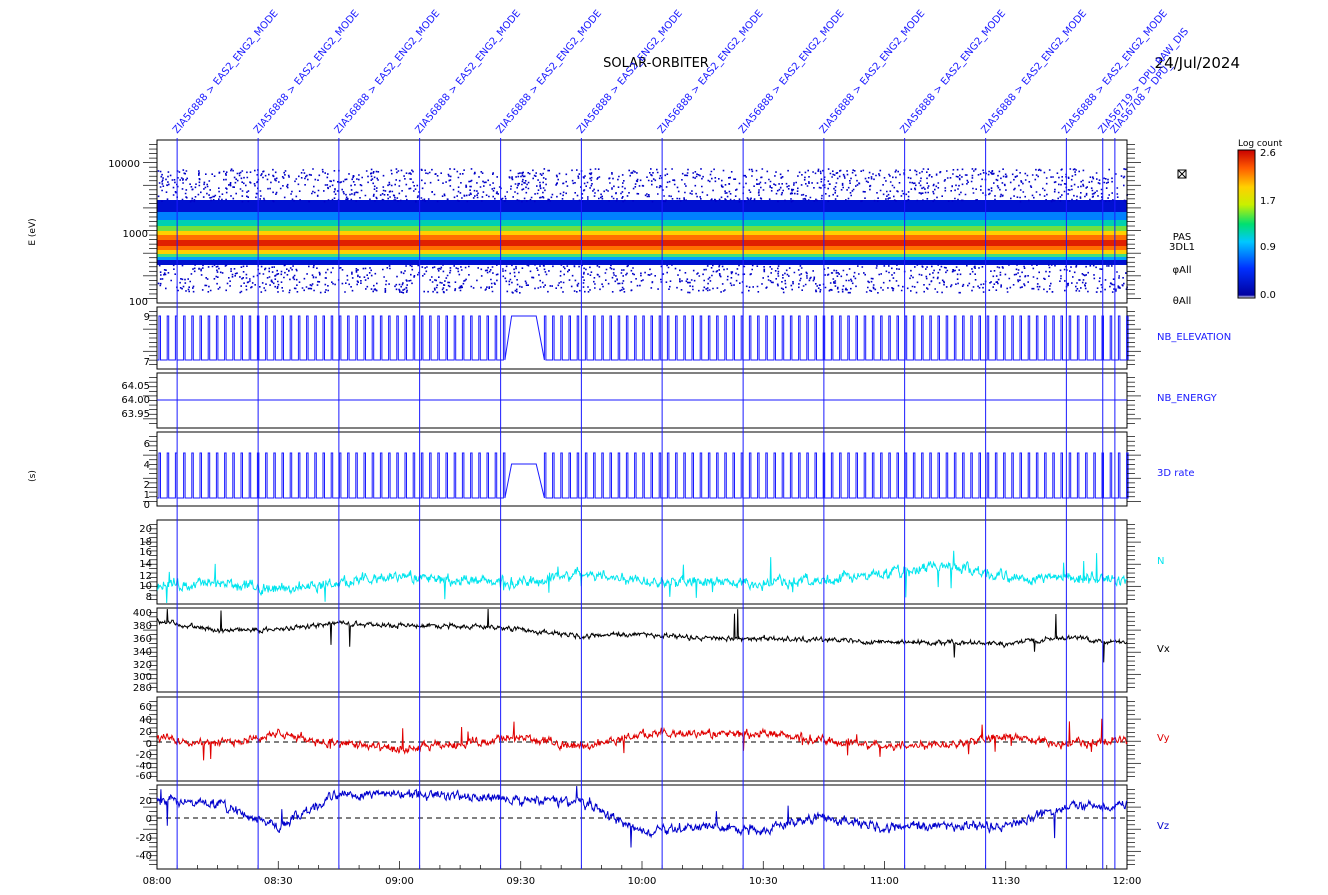 This screenshot has height=895, width=1328. Describe the element at coordinates (144, 776) in the screenshot. I see `vy-ytick-m60: -60` at that location.